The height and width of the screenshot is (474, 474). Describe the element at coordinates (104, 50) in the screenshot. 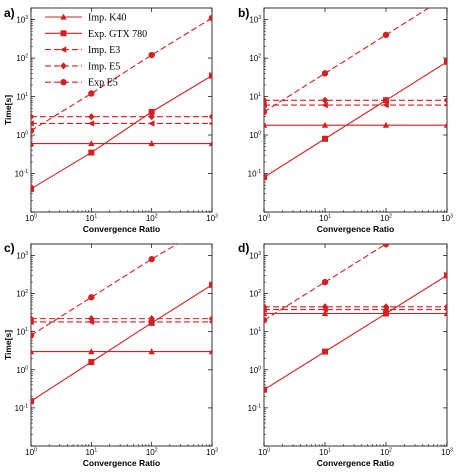

I see `legend-label: Imp. E3` at that location.